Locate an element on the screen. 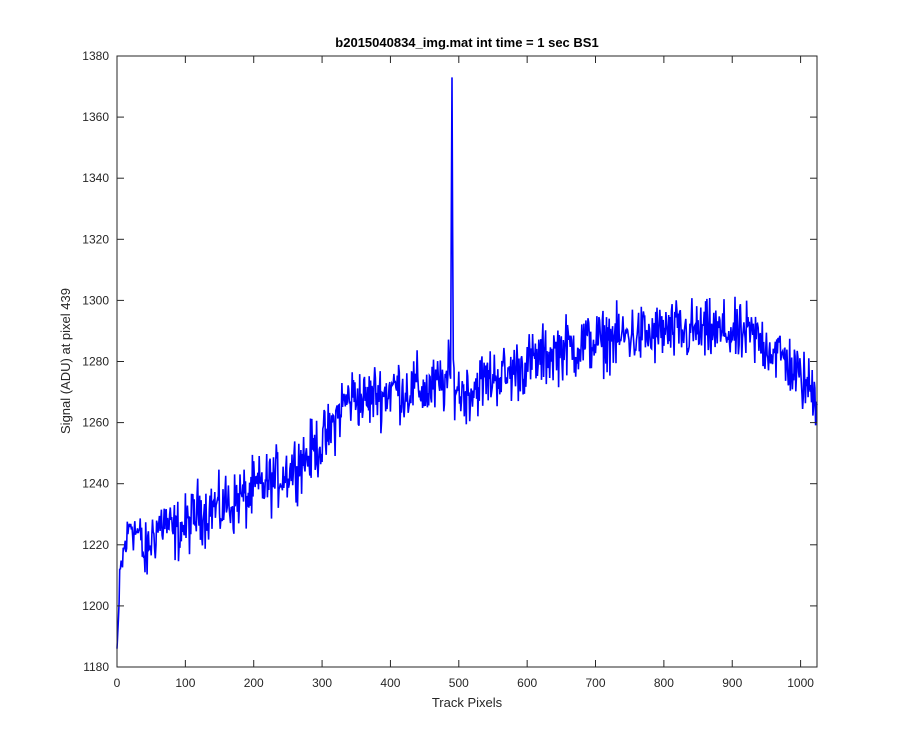  y-tick-label: 1340 is located at coordinates (95, 178).